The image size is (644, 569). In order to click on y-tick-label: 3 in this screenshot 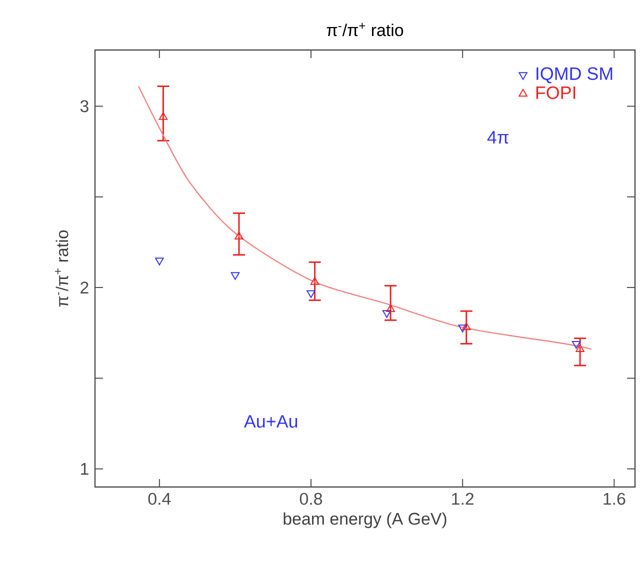, I will do `click(84, 106)`.